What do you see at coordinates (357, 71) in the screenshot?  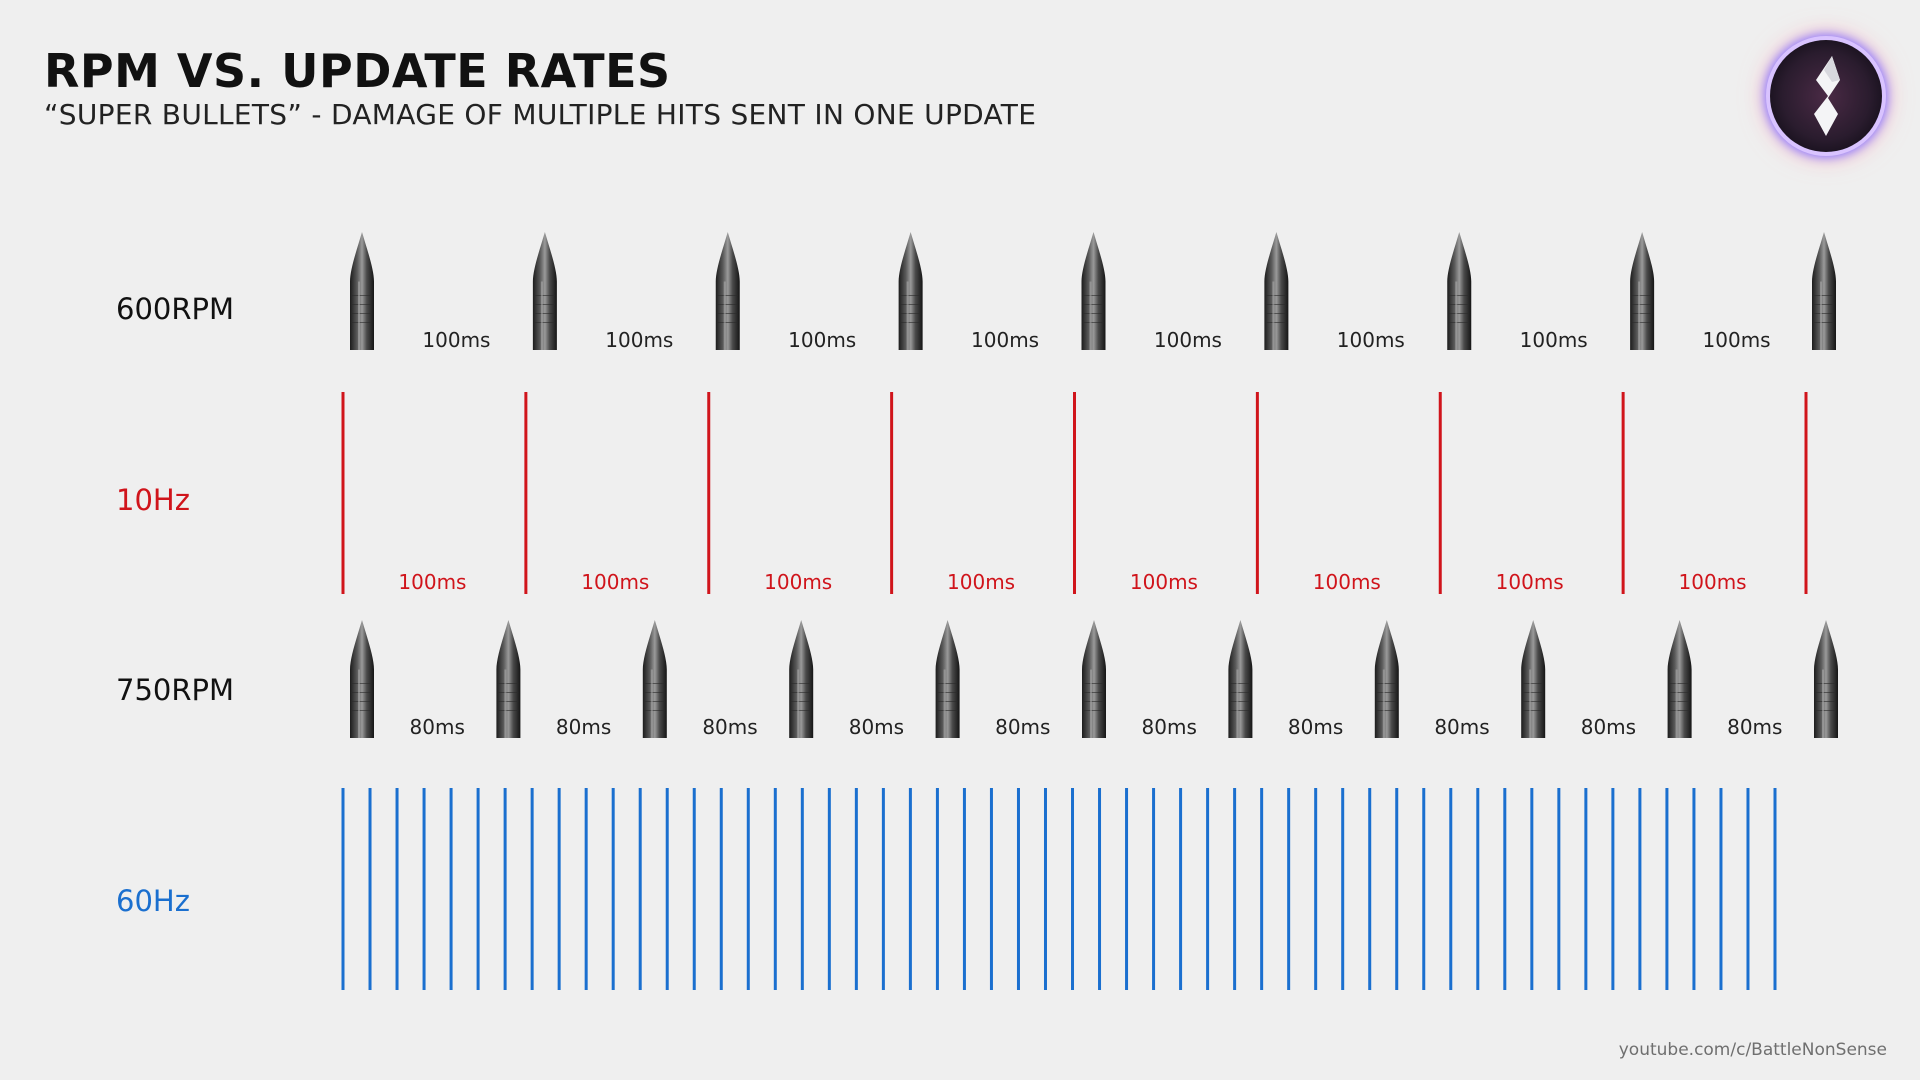 I see `page-title: RPM VS. UPDATE RATES` at bounding box center [357, 71].